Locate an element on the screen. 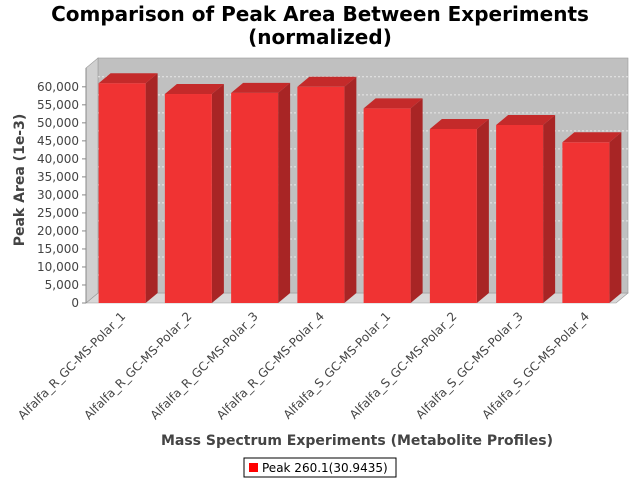 This screenshot has width=640, height=480. x-tick-label: Alfalfa_R_GC-MS-Polar_2 is located at coordinates (137, 365).